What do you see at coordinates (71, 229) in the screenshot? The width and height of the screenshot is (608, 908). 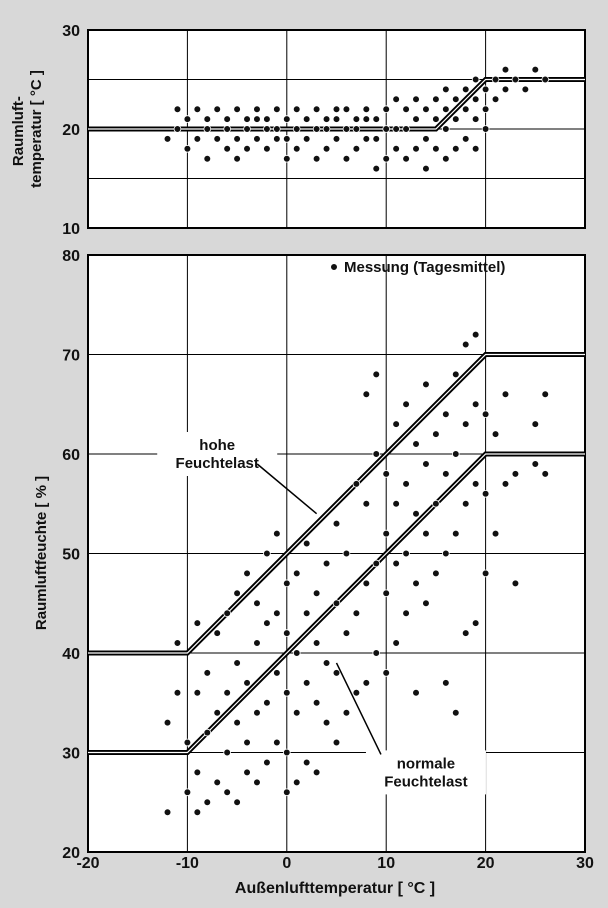 I see `y-tick-label: 10` at bounding box center [71, 229].